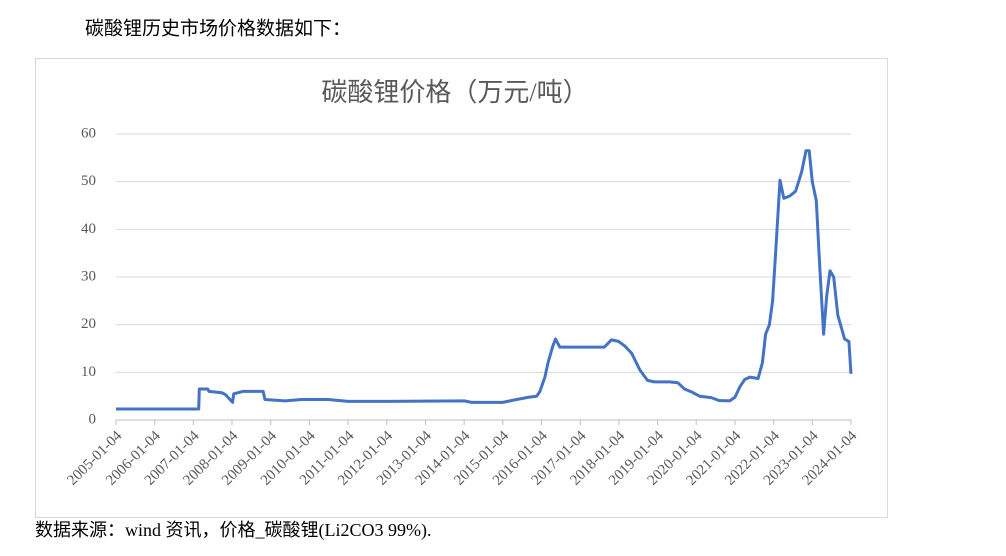 The height and width of the screenshot is (556, 1006). I want to click on y-tick-label: 60, so click(88, 133).